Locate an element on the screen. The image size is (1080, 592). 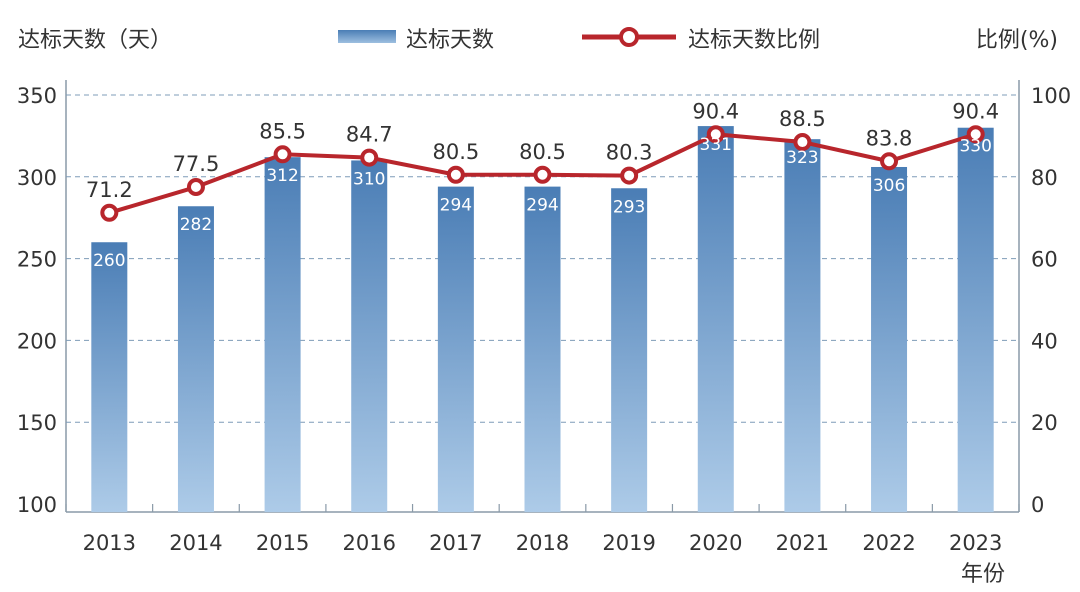
right-tick-label: 40 is located at coordinates (1044, 341).